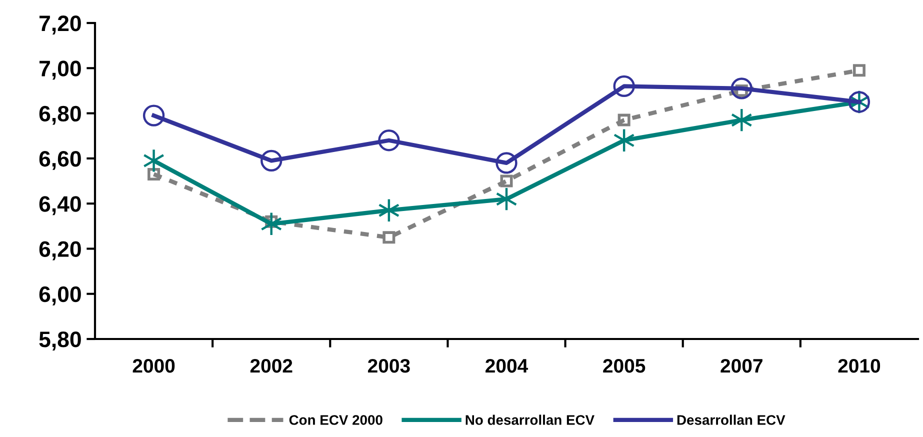 The image size is (923, 437). I want to click on x-tick-label: 2010, so click(859, 365).